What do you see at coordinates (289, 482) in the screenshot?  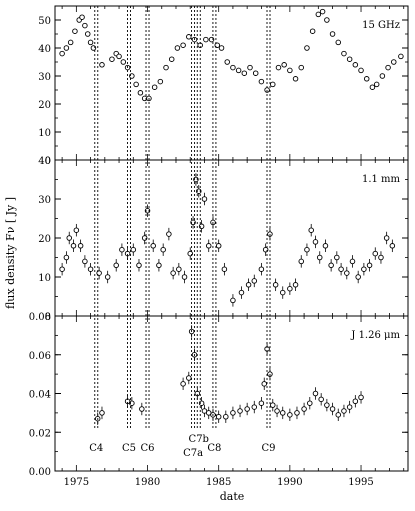 I see `x-tick-label: 1990` at bounding box center [289, 482].